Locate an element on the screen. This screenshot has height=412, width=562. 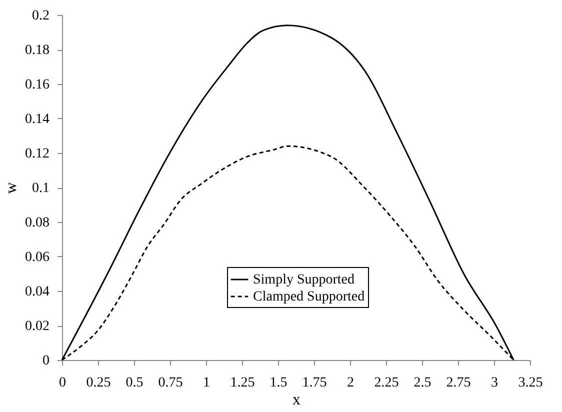
x-tick-label: 2.25 is located at coordinates (386, 383).